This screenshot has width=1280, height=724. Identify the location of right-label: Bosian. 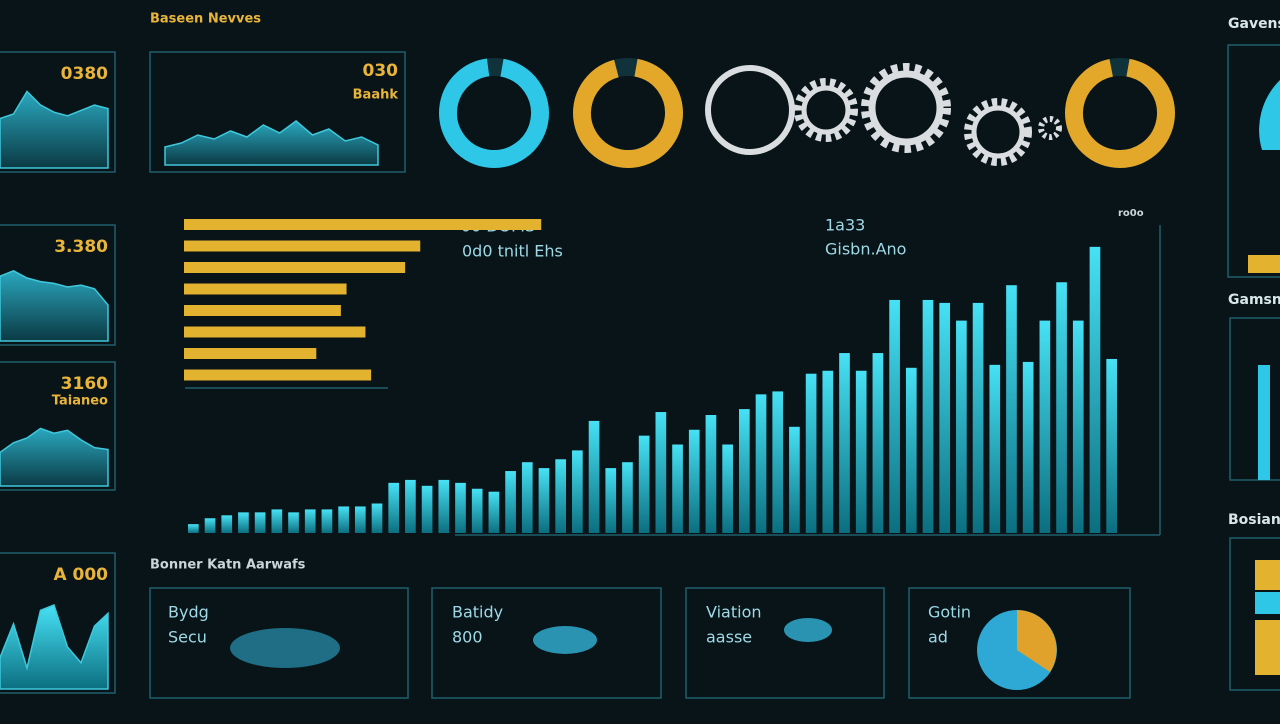
(1254, 520).